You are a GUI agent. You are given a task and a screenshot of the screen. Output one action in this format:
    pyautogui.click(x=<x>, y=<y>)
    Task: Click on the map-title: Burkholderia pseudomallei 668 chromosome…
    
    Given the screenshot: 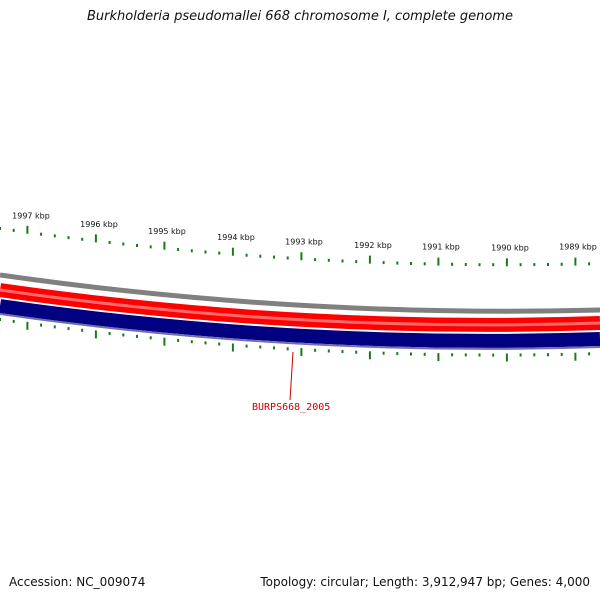 What is the action you would take?
    pyautogui.click(x=300, y=16)
    